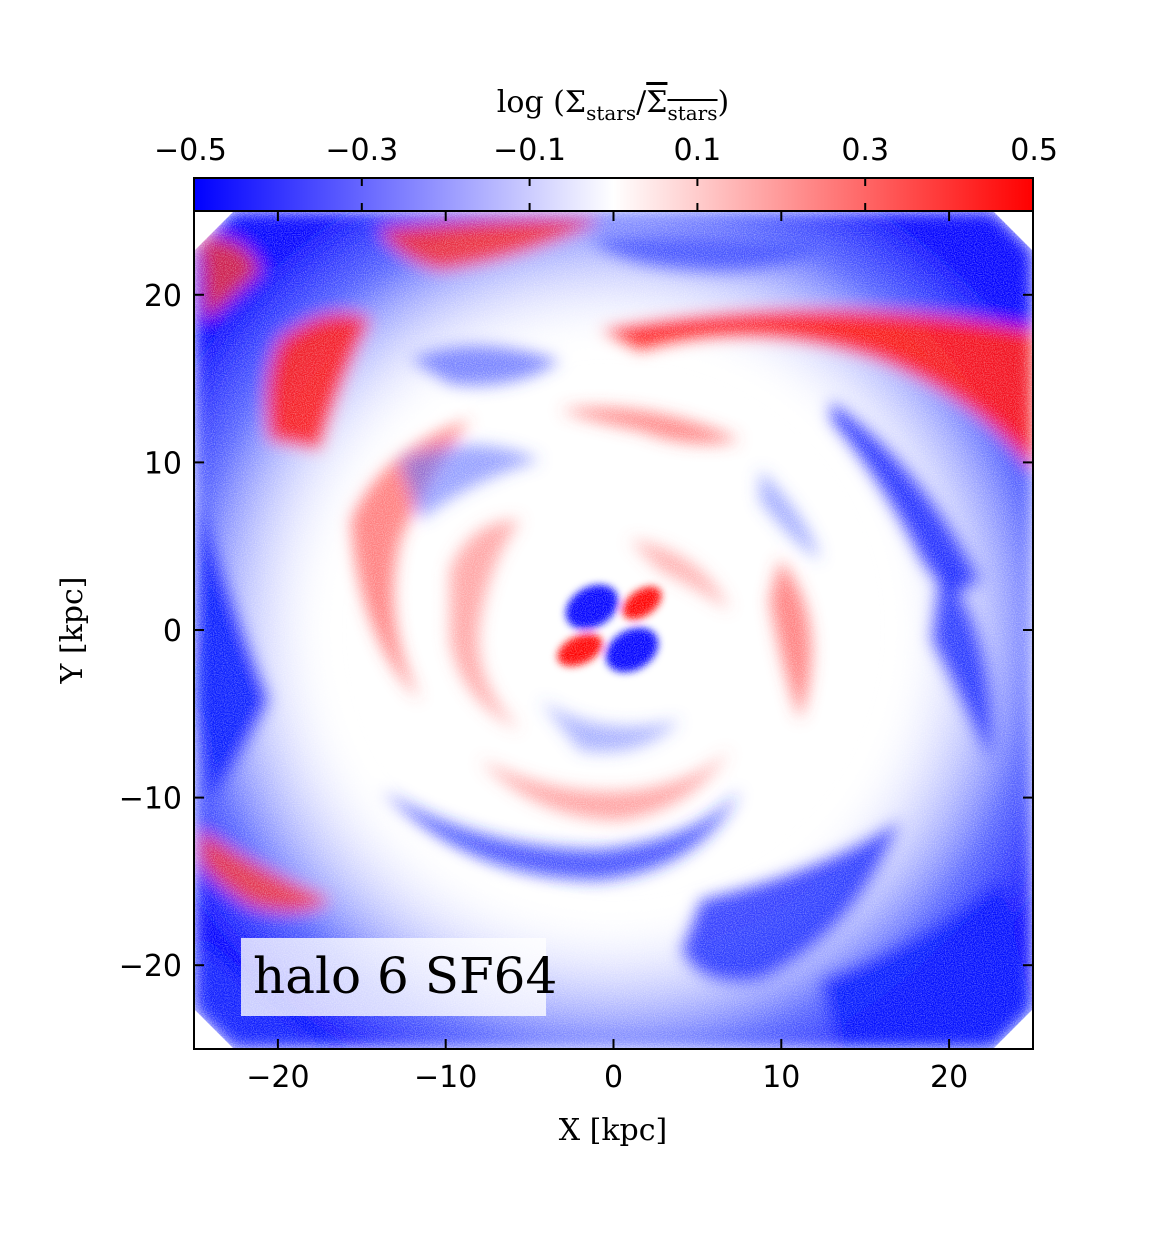 Image resolution: width=1170 pixels, height=1244 pixels. What do you see at coordinates (72, 631) in the screenshot?
I see `y-axis-label: Y [kpc]` at bounding box center [72, 631].